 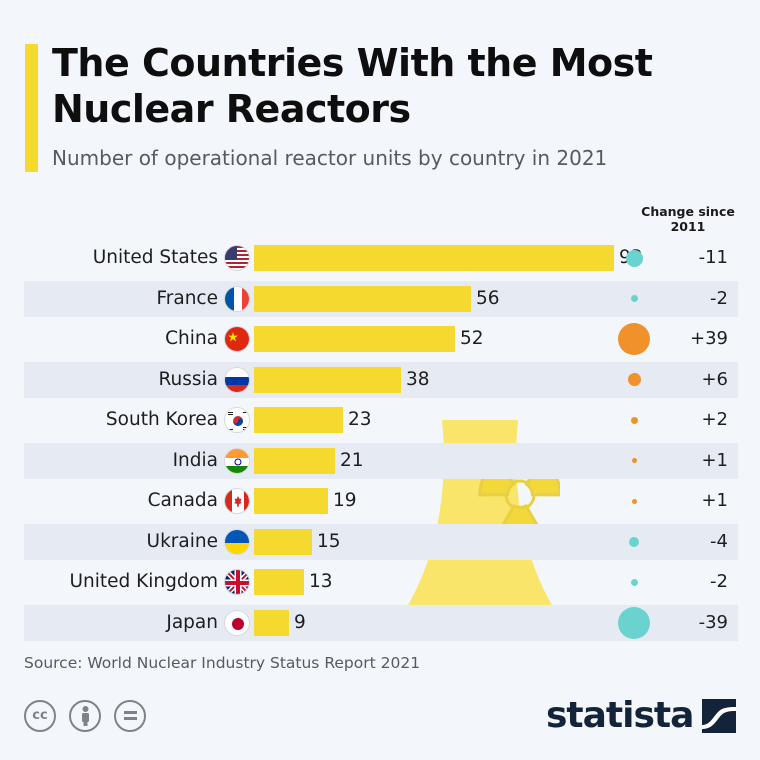 I want to click on statista-logo: statista, so click(x=641, y=716).